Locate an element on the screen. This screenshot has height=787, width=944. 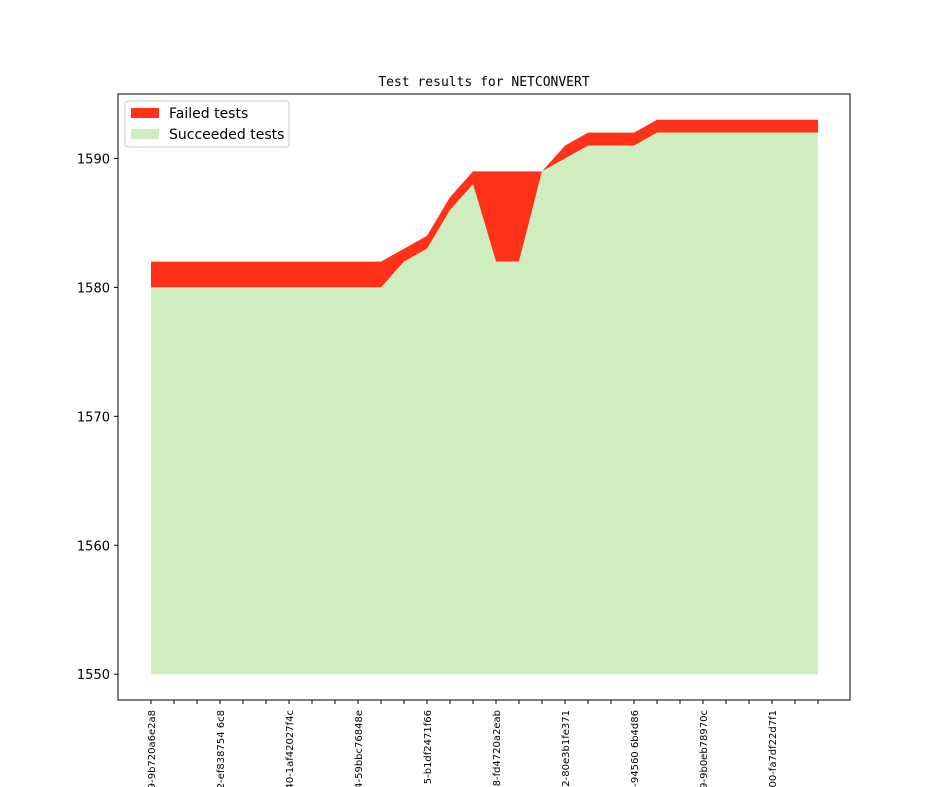
x-tick-label: 8-fd4720a2eab is located at coordinates (497, 748).